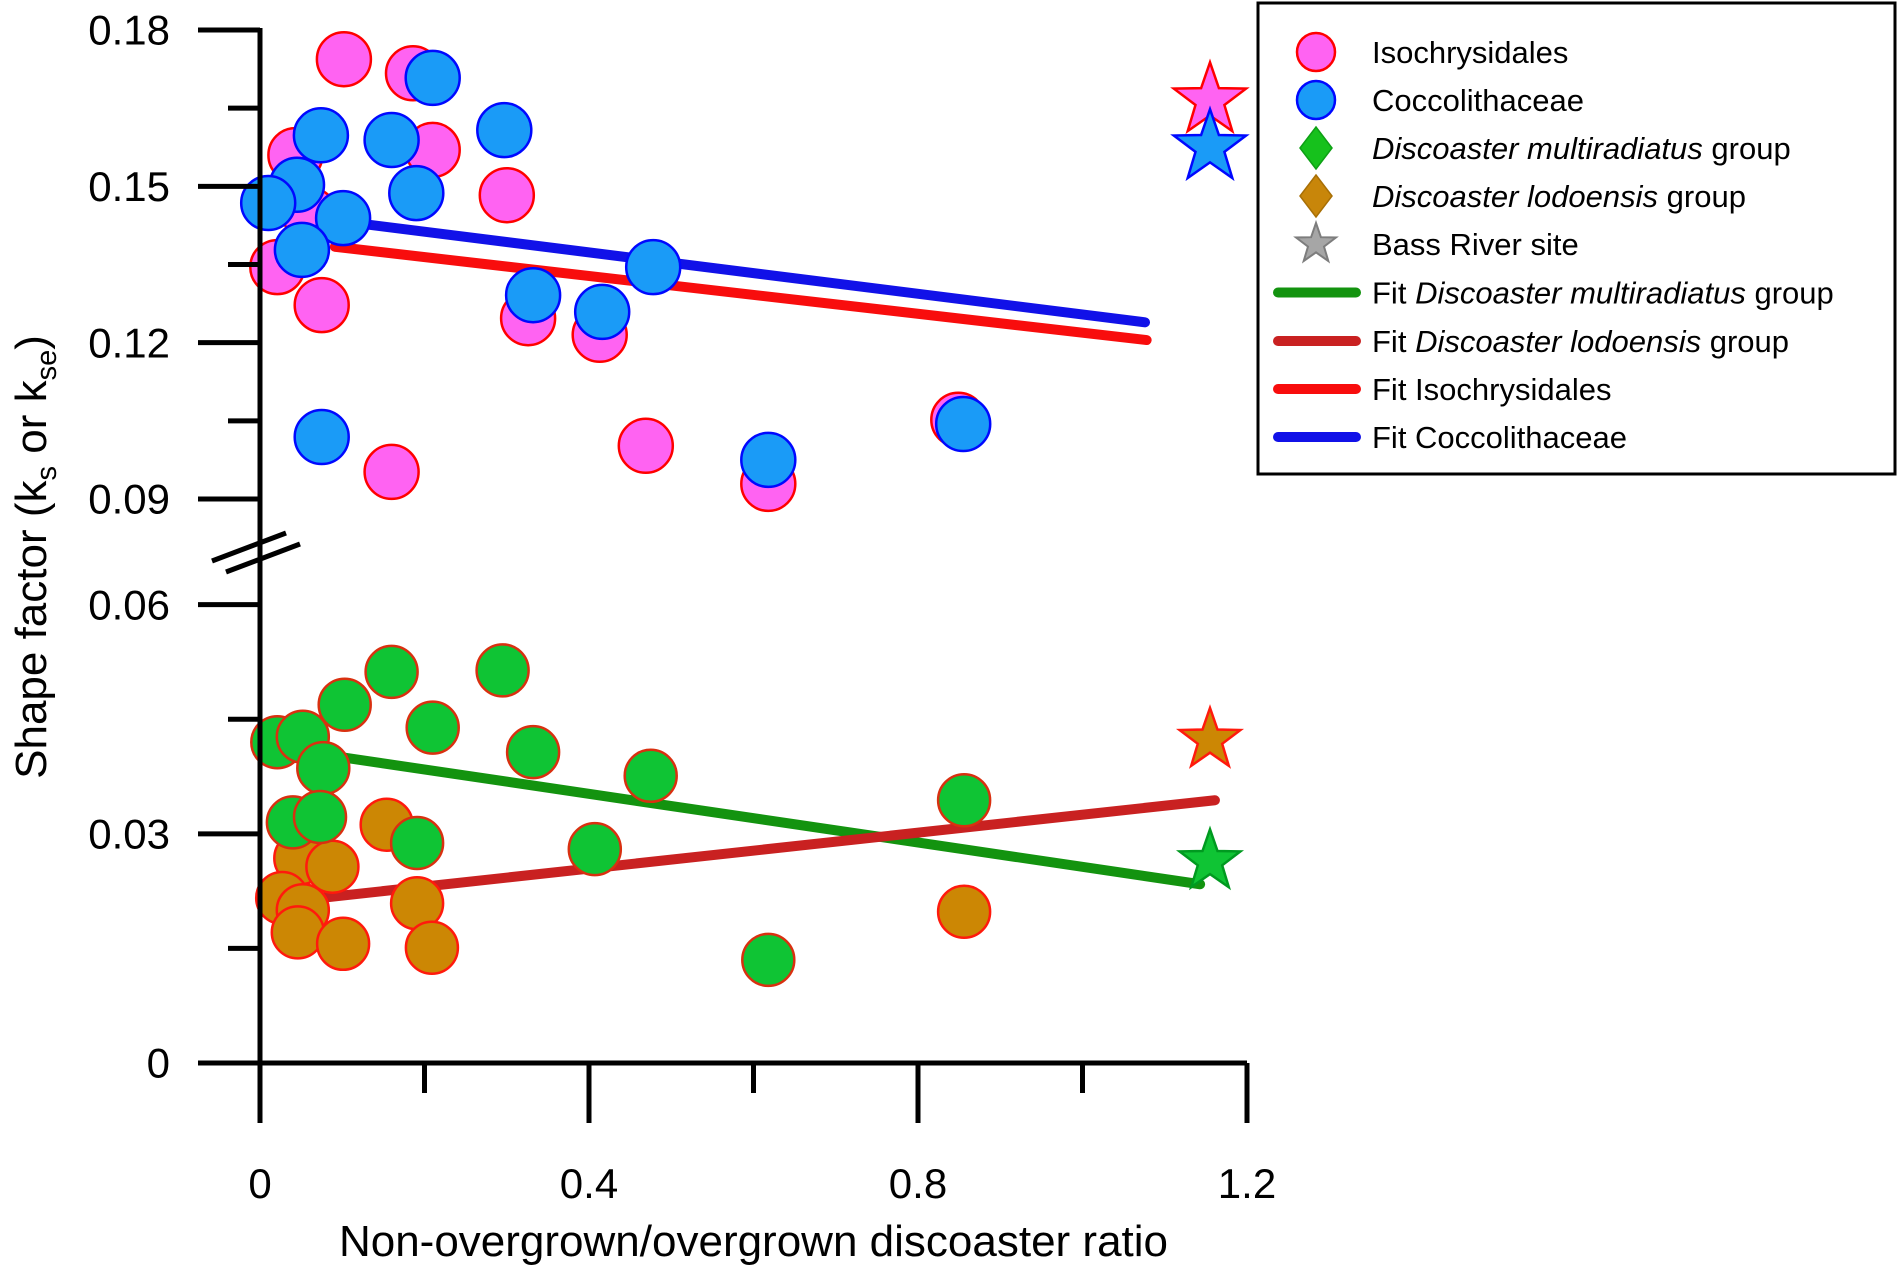 The height and width of the screenshot is (1268, 1900). I want to click on legend-label: Fit Isochrysidales, so click(1491, 389).